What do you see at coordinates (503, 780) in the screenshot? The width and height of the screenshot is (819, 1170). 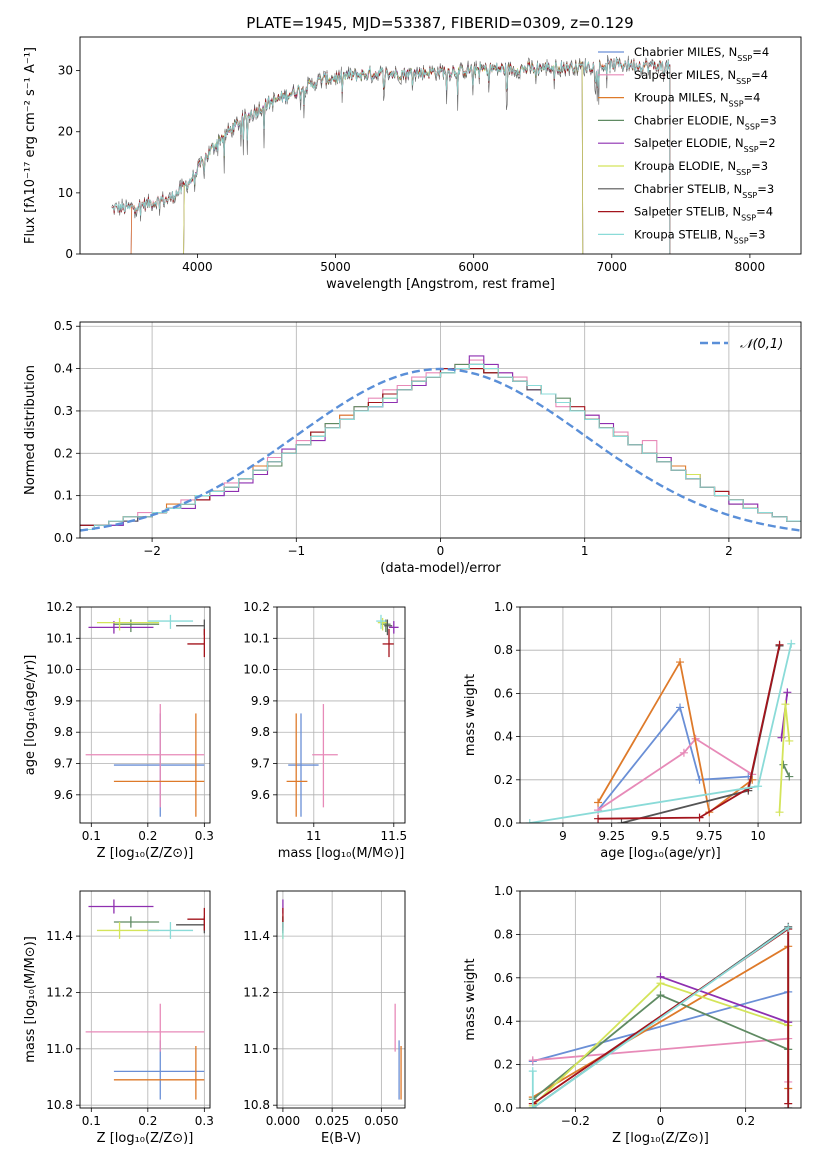 I see `y-tick-label: 0.2` at bounding box center [503, 780].